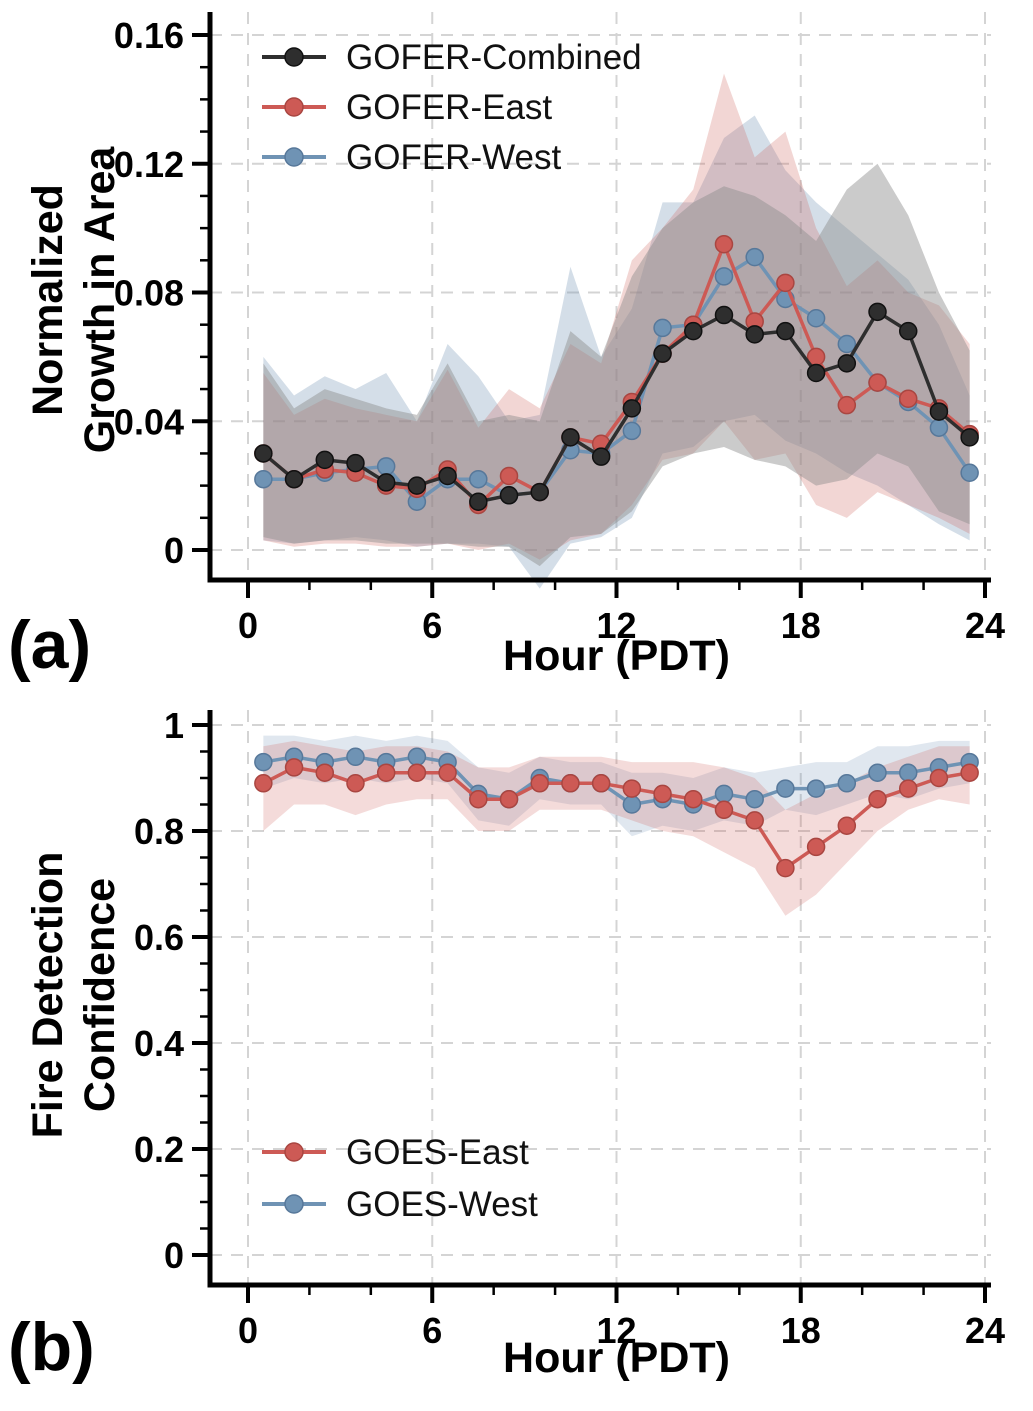  Describe the element at coordinates (494, 57) in the screenshot. I see `legend-label: GOFER-Combined` at that location.